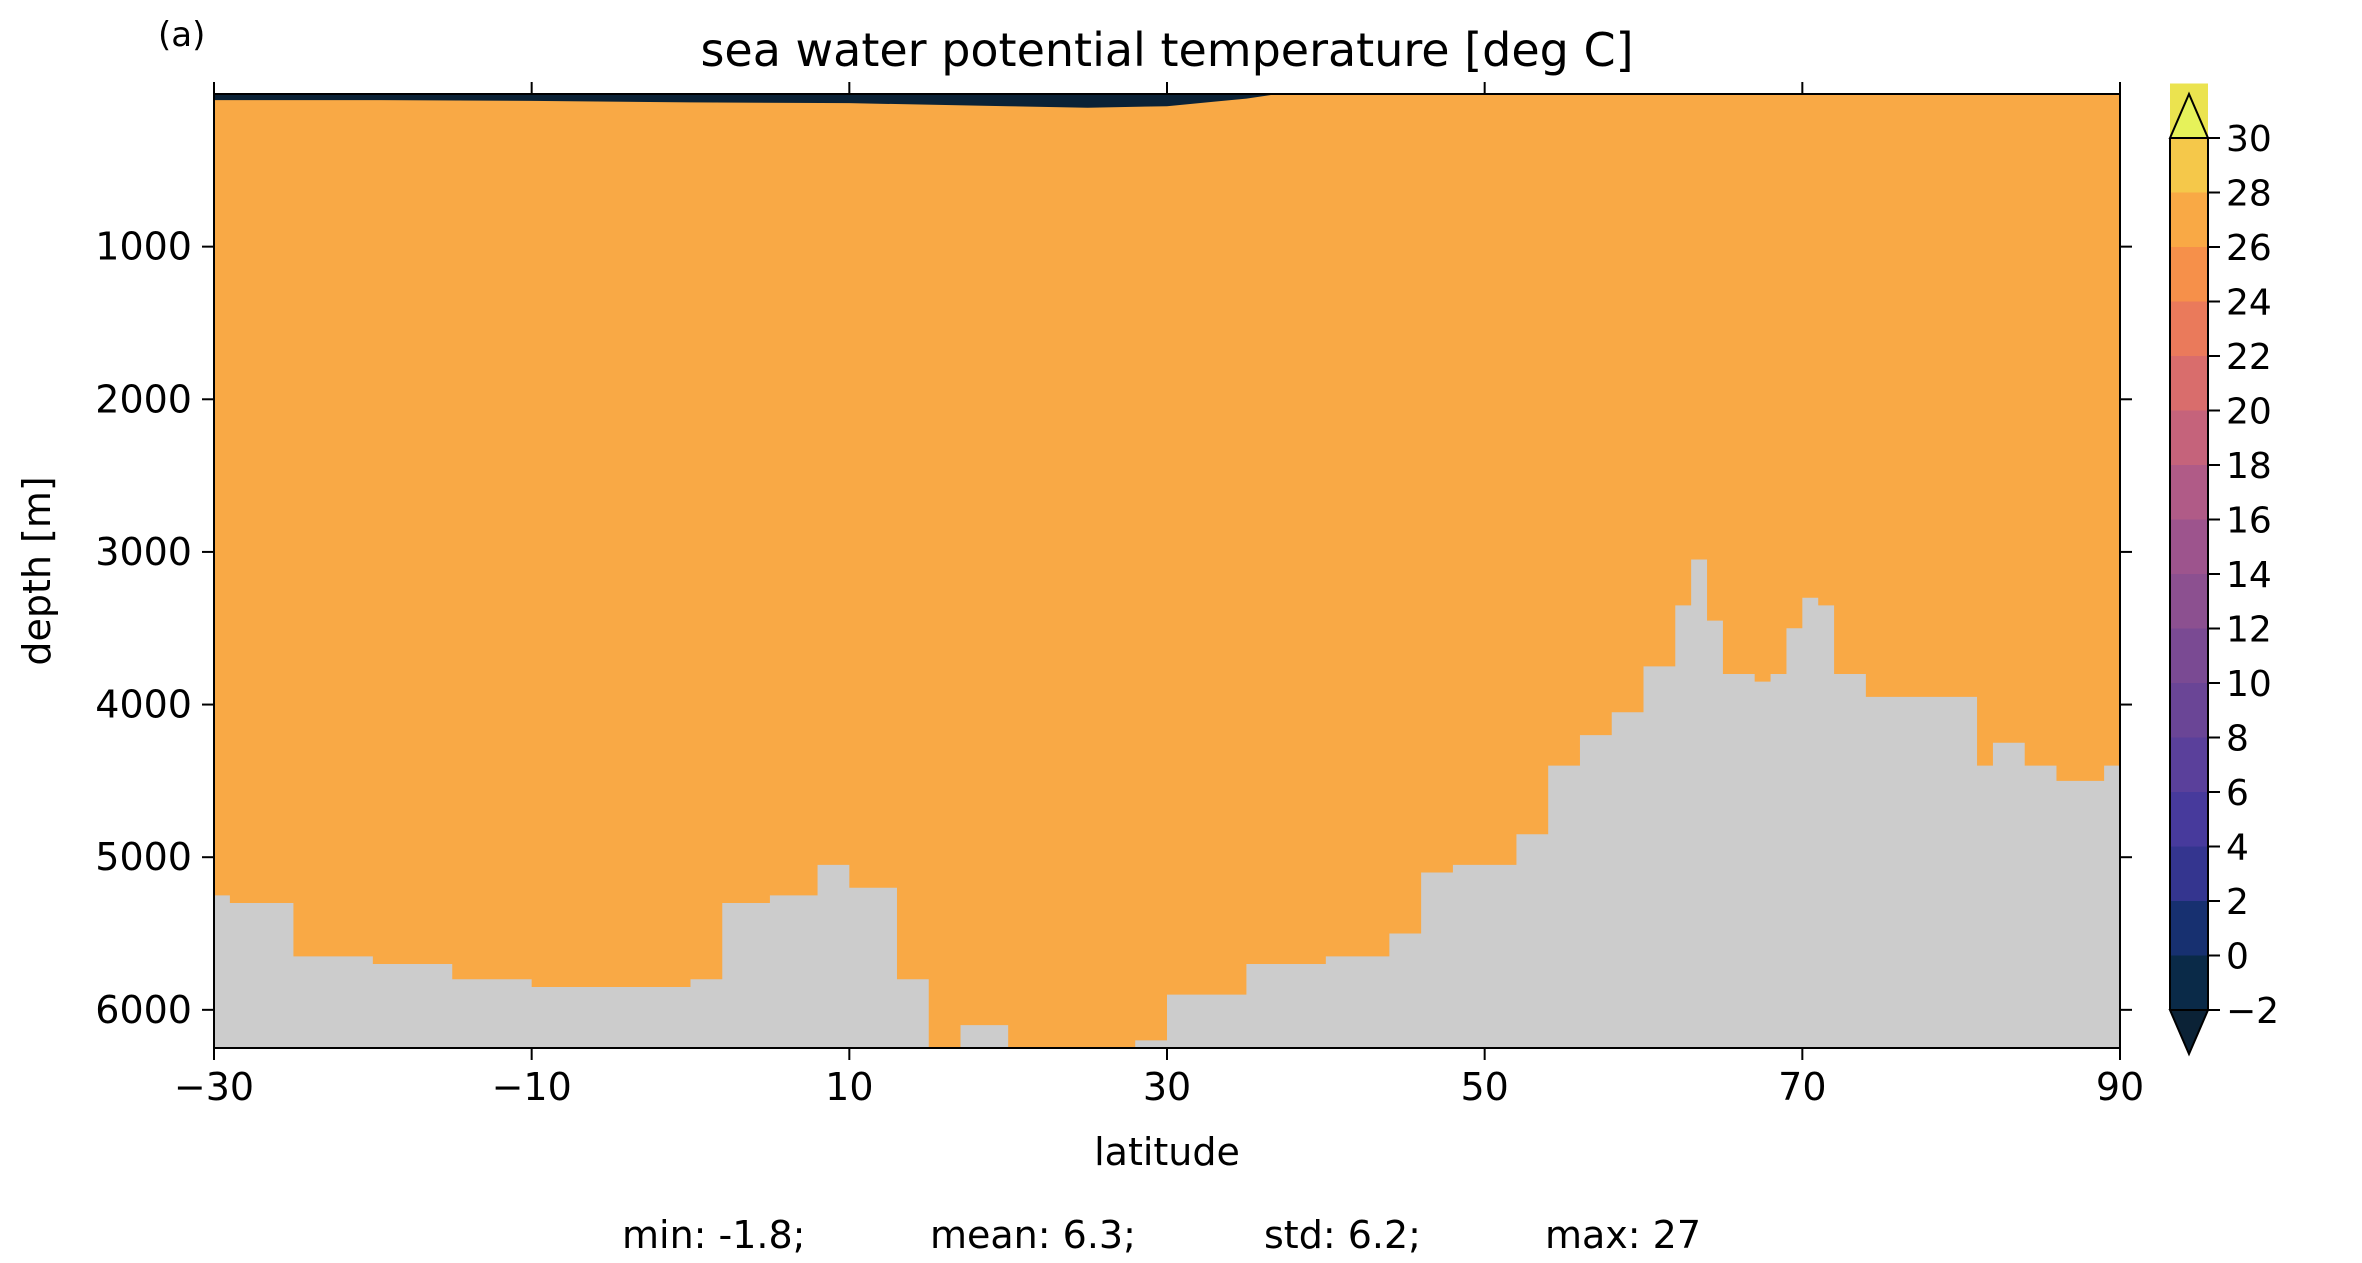 This screenshot has width=2362, height=1263. Describe the element at coordinates (2120, 1087) in the screenshot. I see `x-tick-label: 90` at that location.